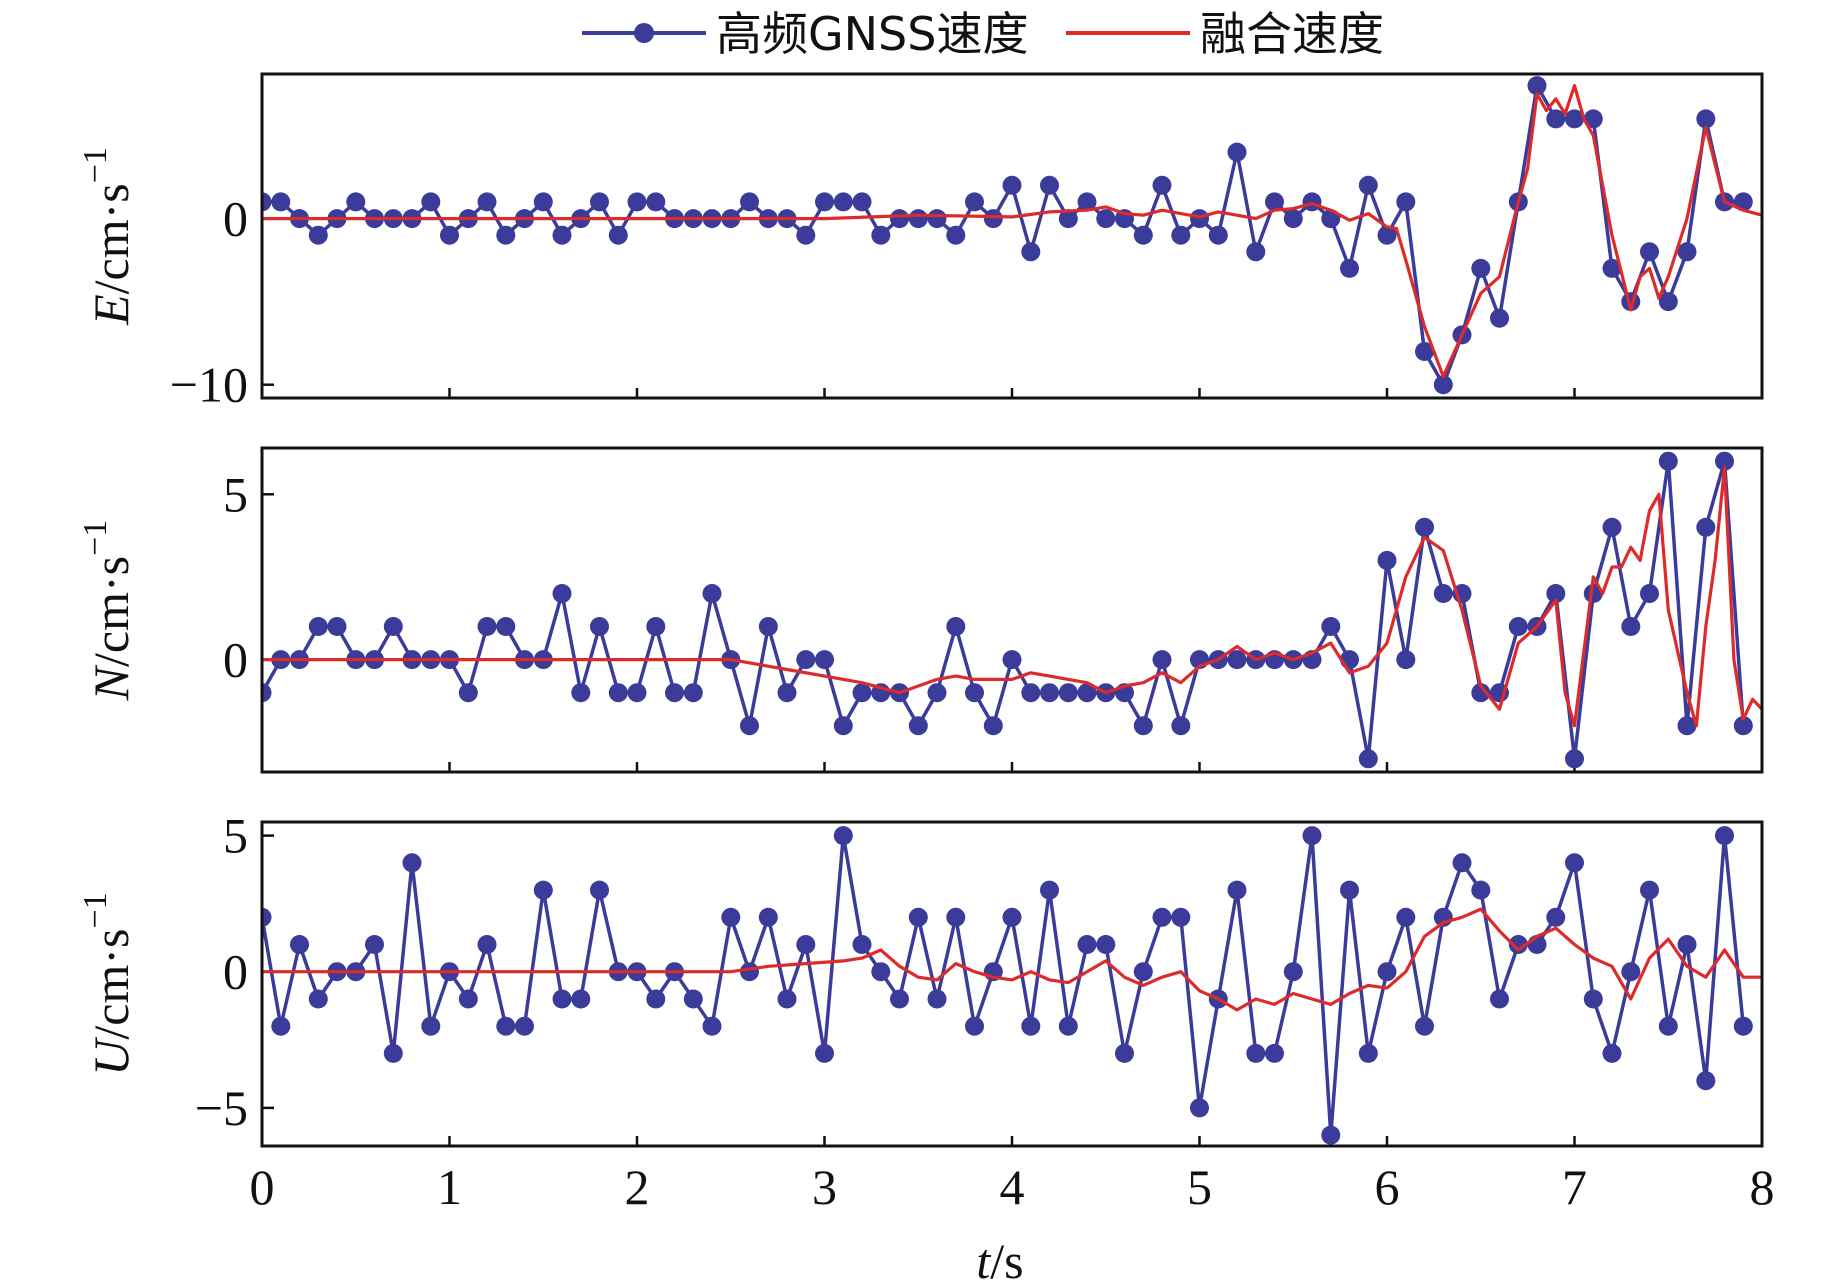 This screenshot has width=1843, height=1287. What do you see at coordinates (644, 33) in the screenshot?
I see `legend-gnss-marker` at bounding box center [644, 33].